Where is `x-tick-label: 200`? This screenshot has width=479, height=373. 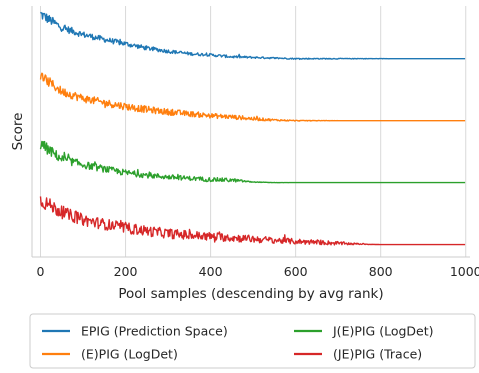 x-tick-label: 200 is located at coordinates (126, 271).